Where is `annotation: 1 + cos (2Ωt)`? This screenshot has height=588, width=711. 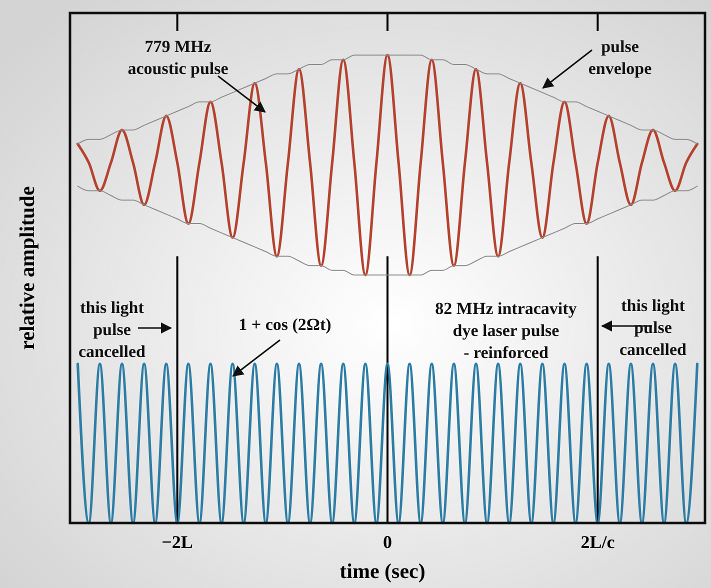 annotation: 1 + cos (2Ωt) is located at coordinates (285, 324).